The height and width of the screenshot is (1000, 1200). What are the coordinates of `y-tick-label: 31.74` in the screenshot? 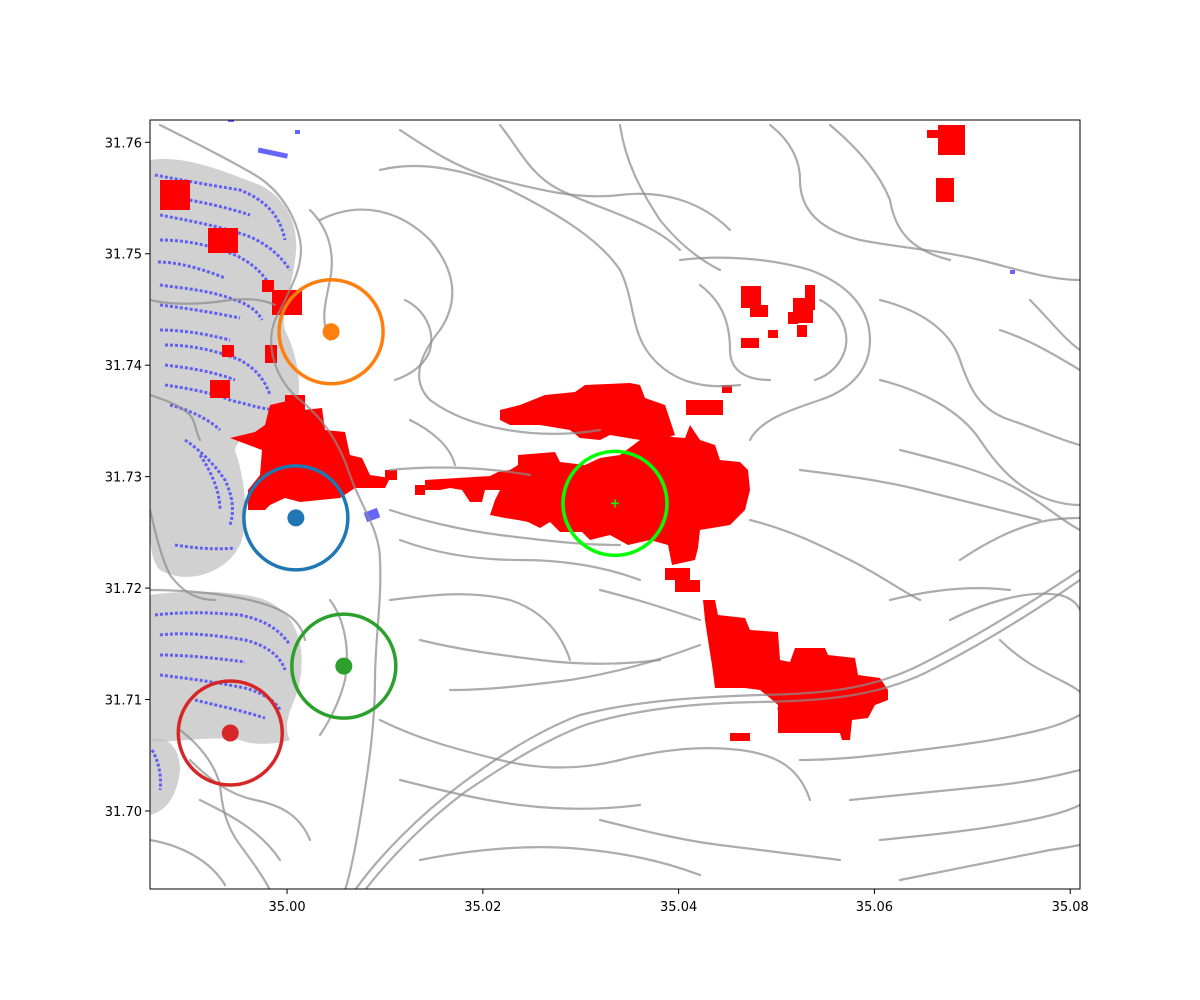 It's located at (123, 366).